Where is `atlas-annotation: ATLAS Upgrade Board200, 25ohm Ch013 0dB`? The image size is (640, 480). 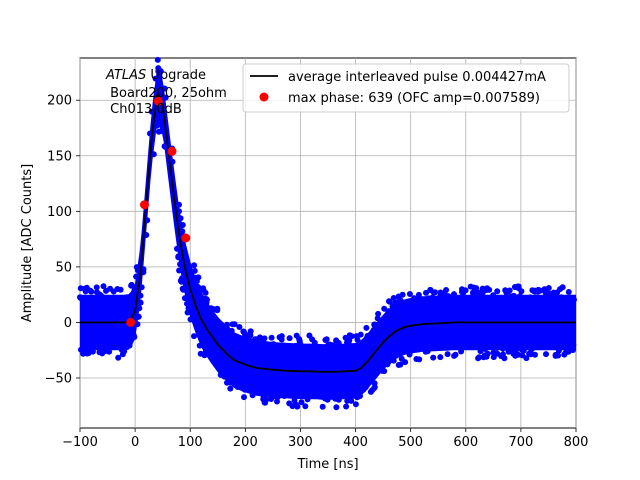
atlas-annotation: ATLAS Upgrade Board200, 25ohm Ch013 0dB is located at coordinates (166, 92).